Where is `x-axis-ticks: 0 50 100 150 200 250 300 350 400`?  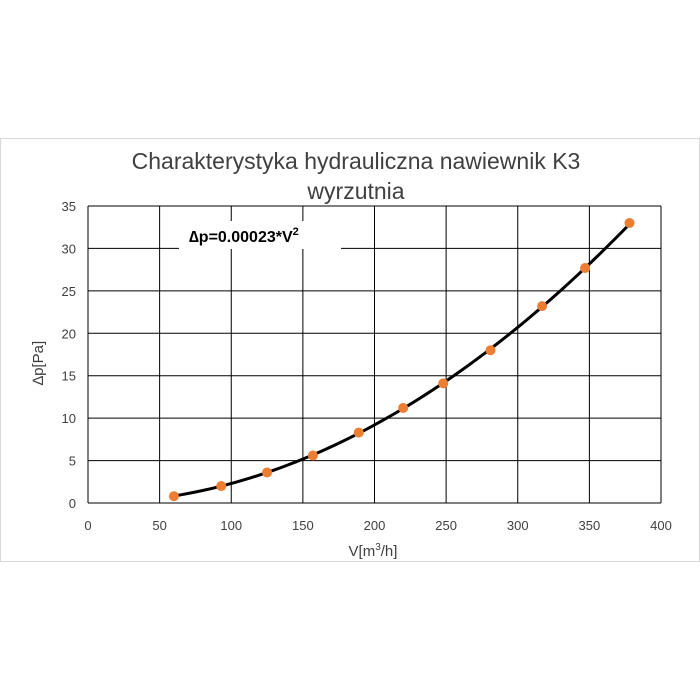
x-axis-ticks: 0 50 100 150 200 250 300 350 400 is located at coordinates (377, 525).